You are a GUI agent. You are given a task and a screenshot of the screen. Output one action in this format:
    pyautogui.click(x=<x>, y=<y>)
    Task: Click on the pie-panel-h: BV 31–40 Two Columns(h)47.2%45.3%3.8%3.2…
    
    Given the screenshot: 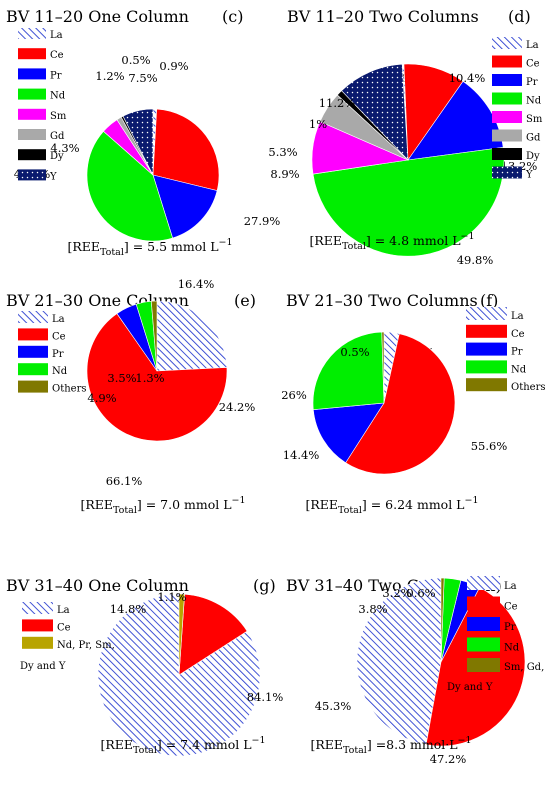 What is the action you would take?
    pyautogui.click(x=415, y=671)
    